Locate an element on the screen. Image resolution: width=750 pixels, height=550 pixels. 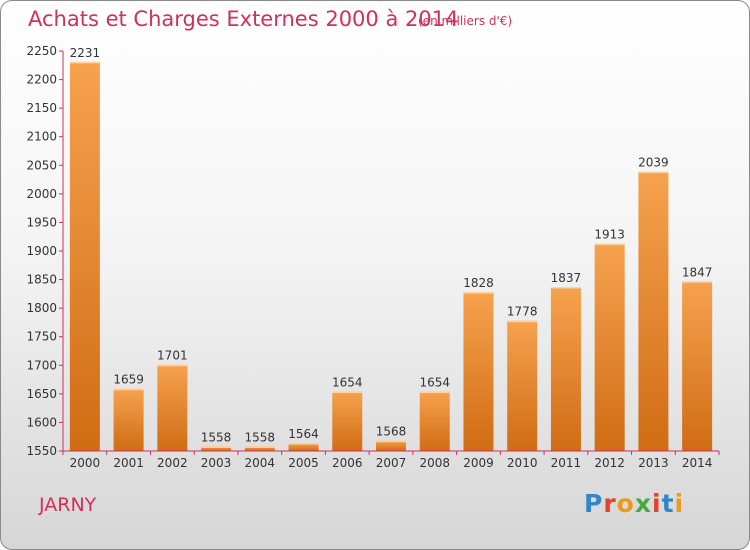
x-tick-label: 2001 is located at coordinates (128, 463).